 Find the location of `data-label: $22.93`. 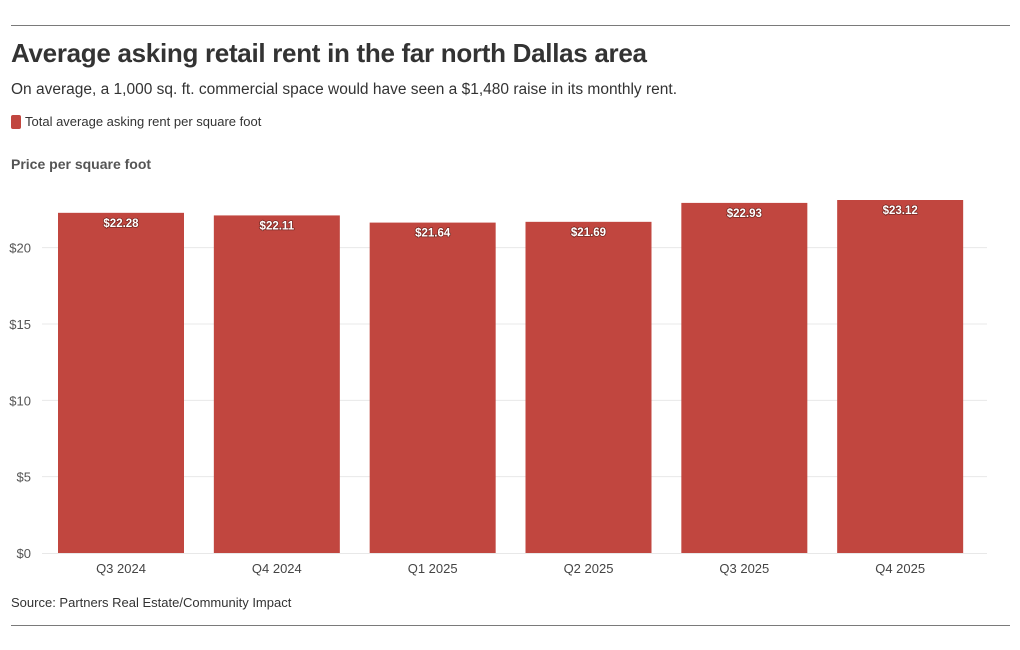

data-label: $22.93 is located at coordinates (744, 214).